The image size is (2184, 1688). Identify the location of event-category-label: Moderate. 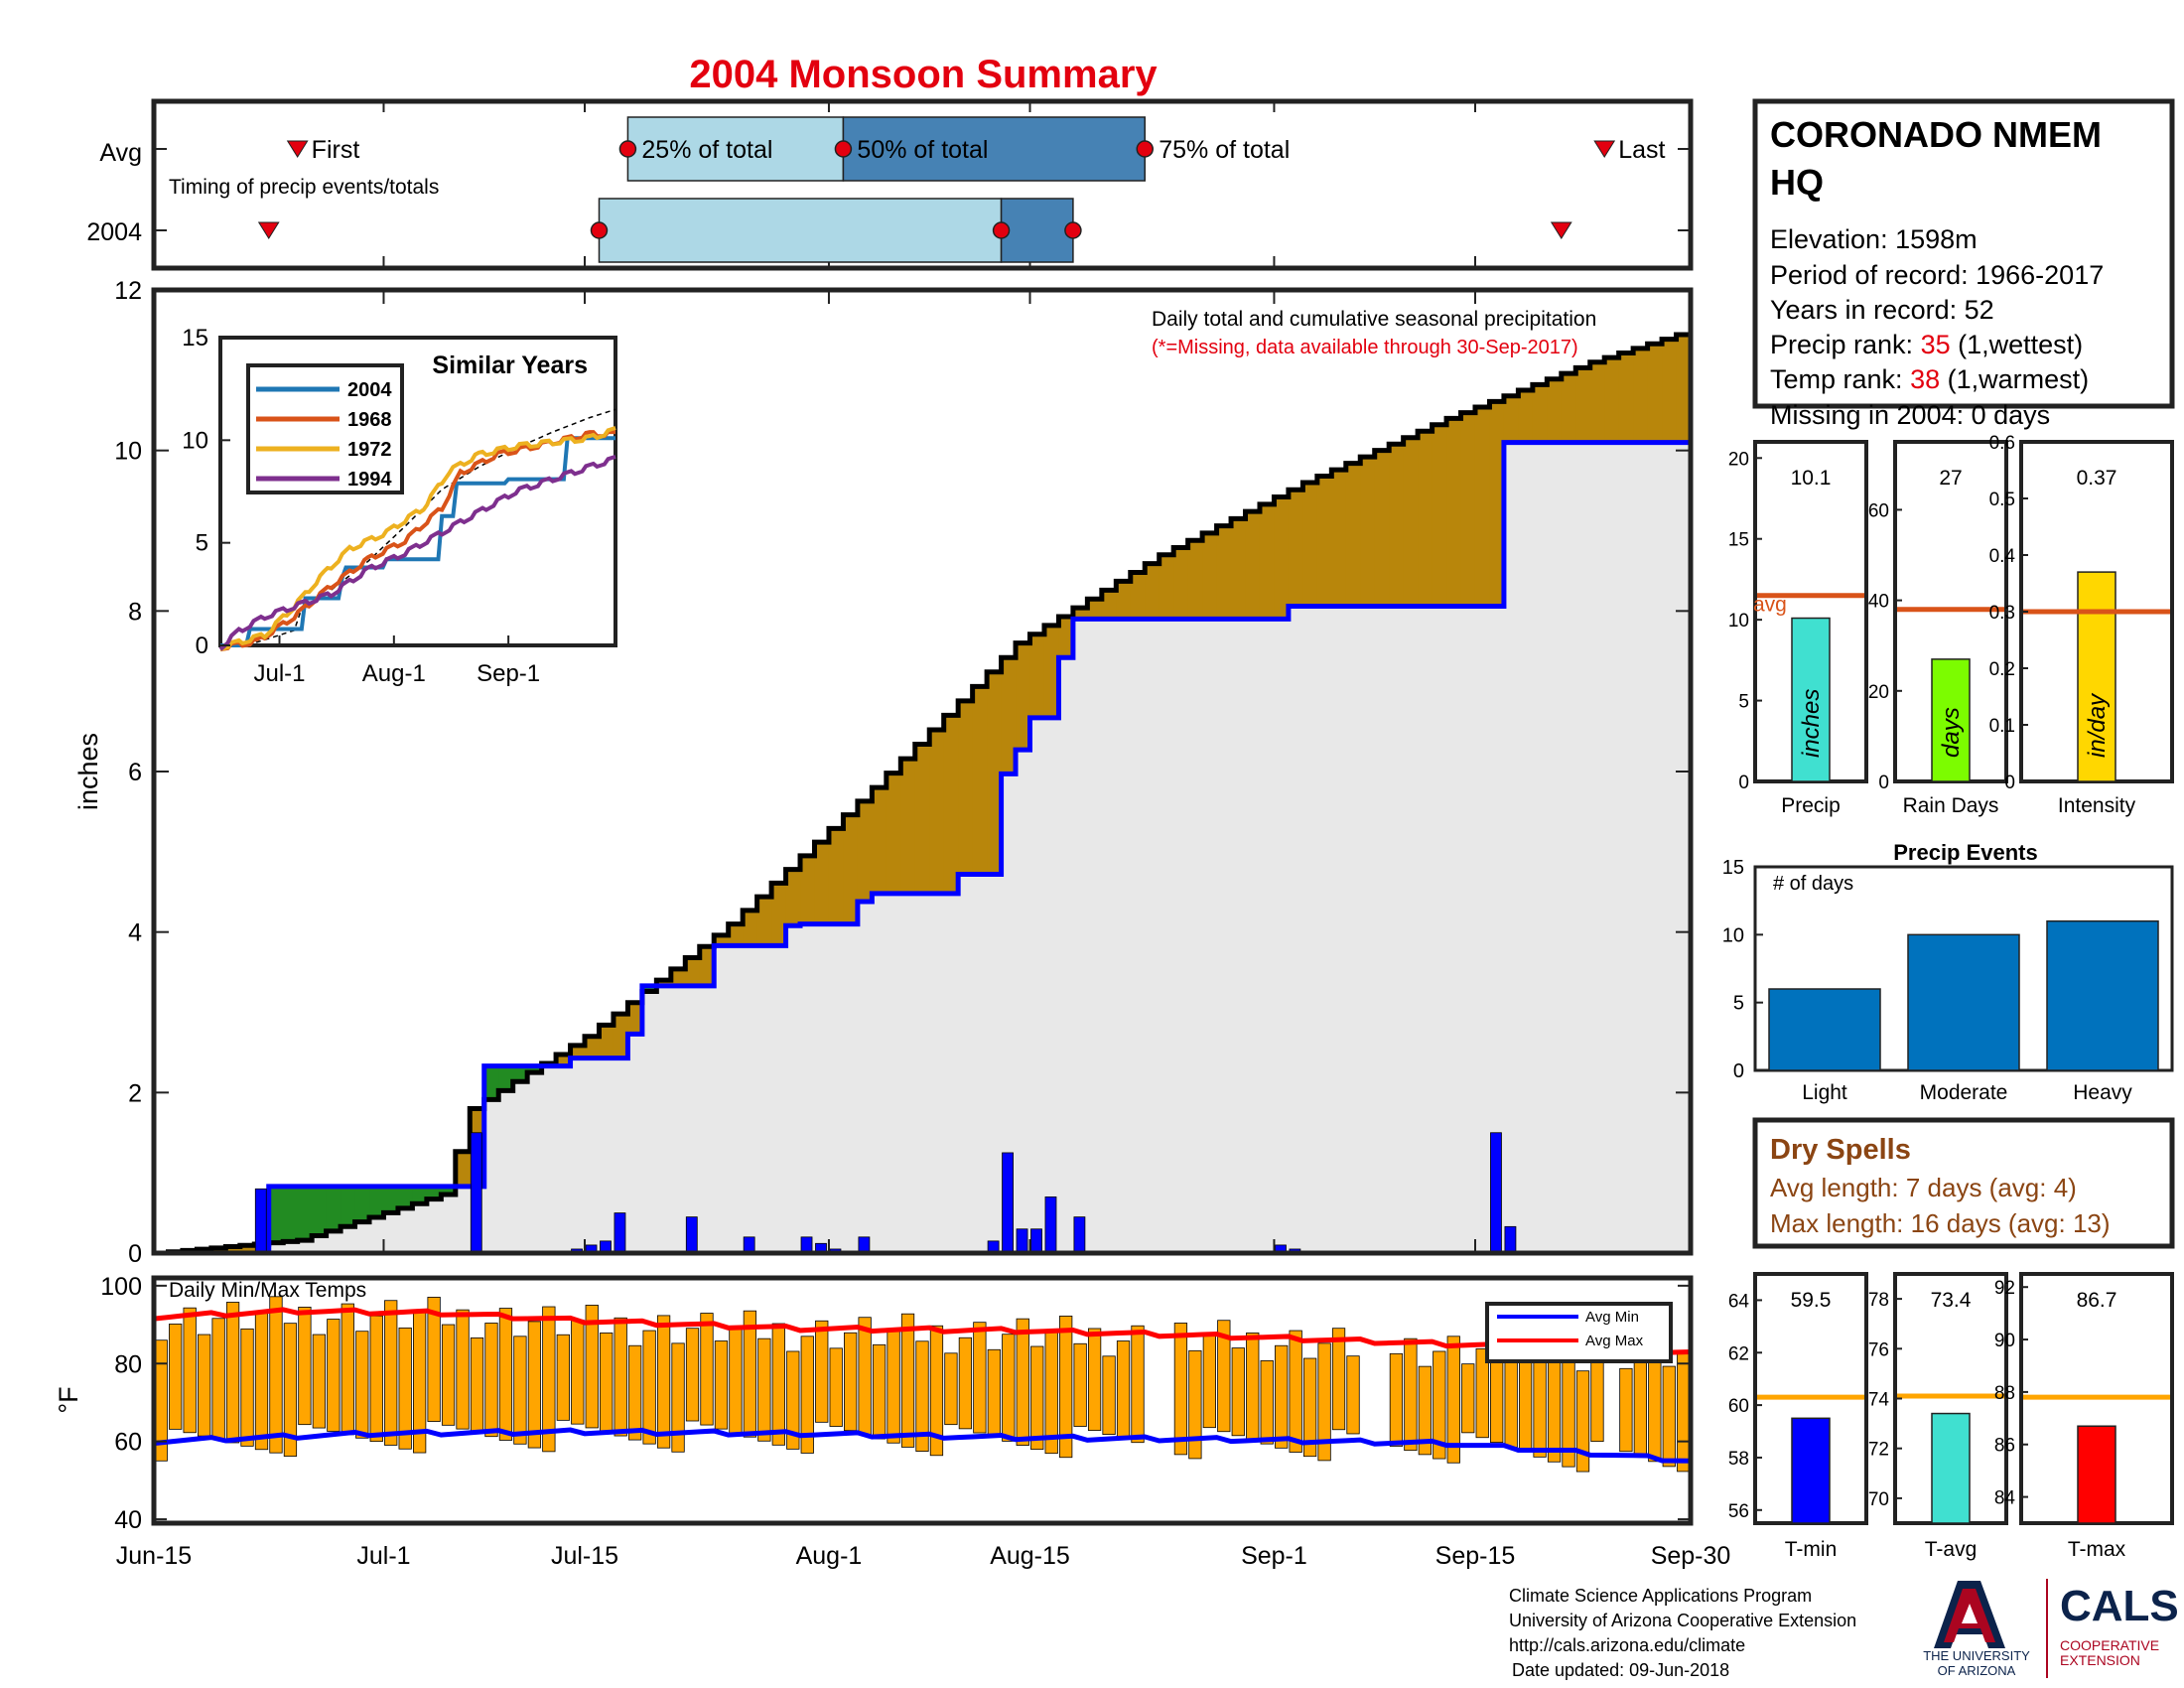
(1964, 1092).